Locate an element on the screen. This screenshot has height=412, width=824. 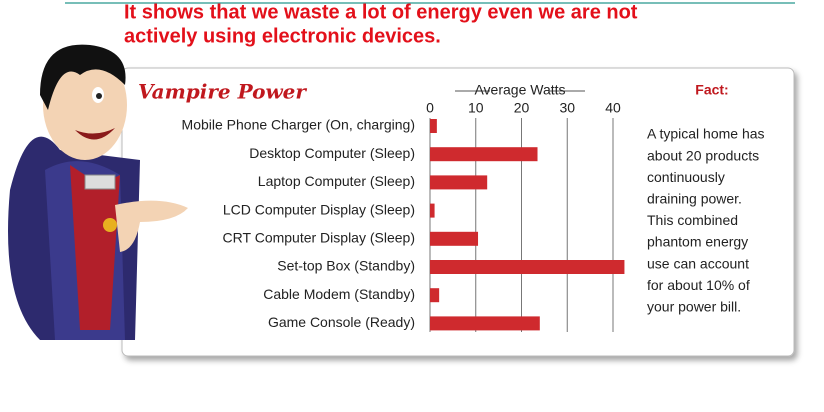
fact-line: draining power. is located at coordinates (694, 199).